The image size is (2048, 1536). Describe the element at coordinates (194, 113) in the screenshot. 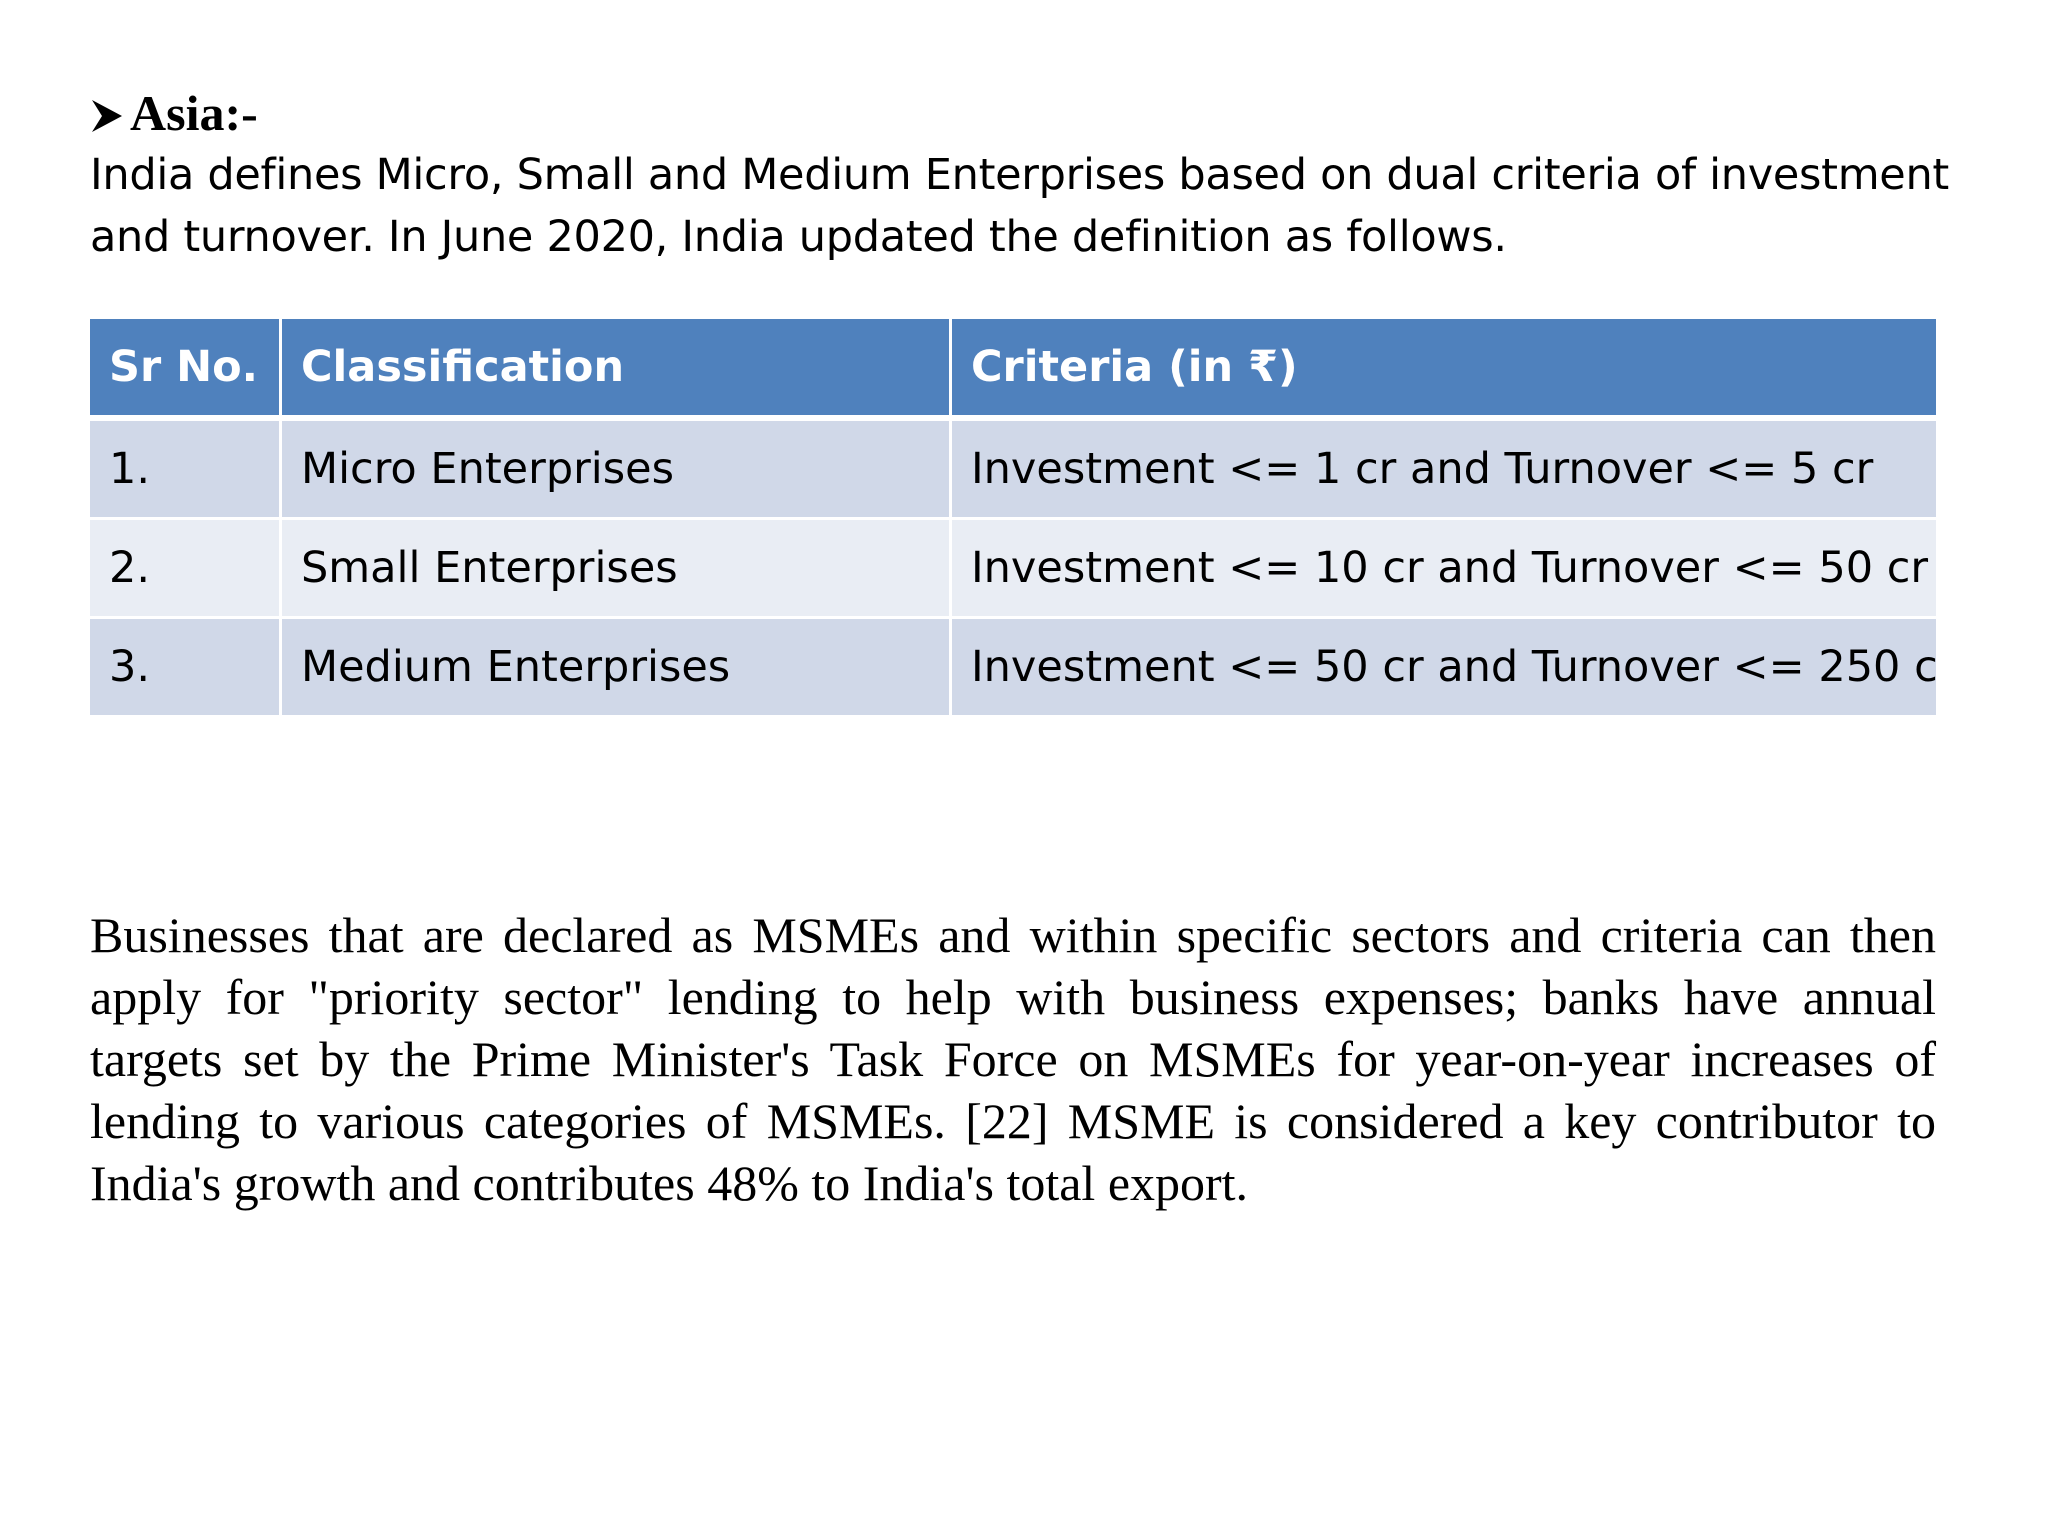

I see `section-heading-text: Asia:-` at that location.